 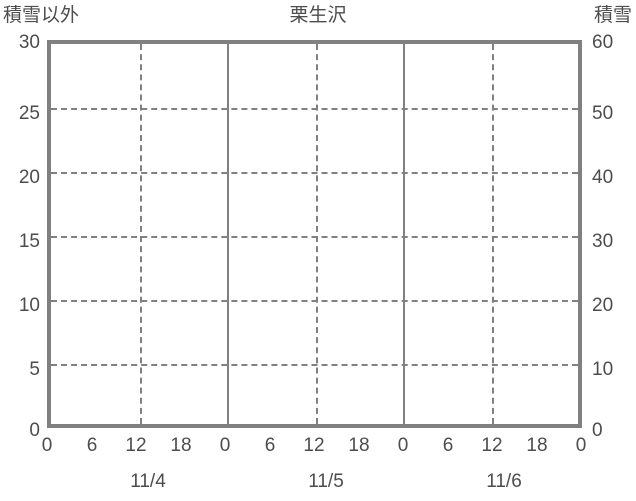 I want to click on gridline-v-day1-12h, so click(x=141, y=234).